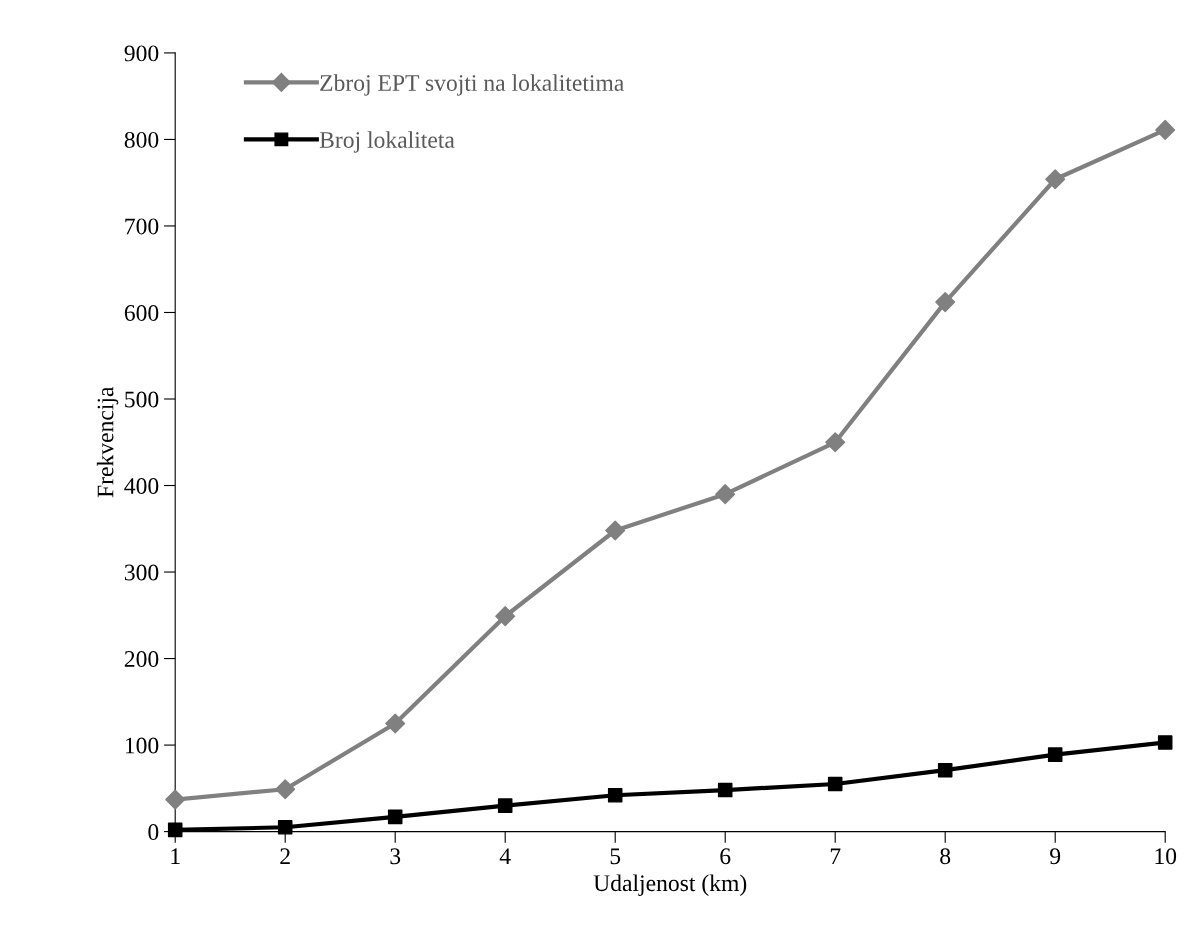 This screenshot has width=1200, height=945. I want to click on x-tick-label: 7, so click(835, 856).